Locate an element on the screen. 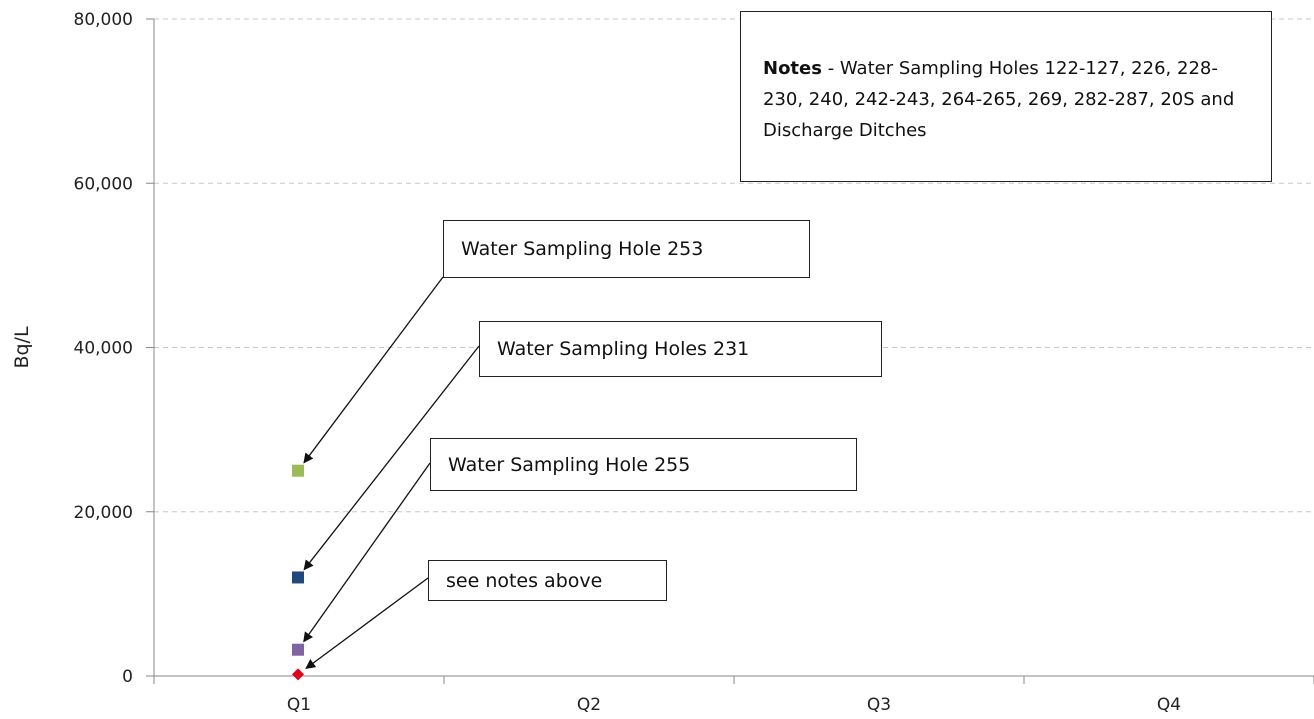 Image resolution: width=1314 pixels, height=719 pixels. y-tick-label-3: 60,000 is located at coordinates (103, 184).